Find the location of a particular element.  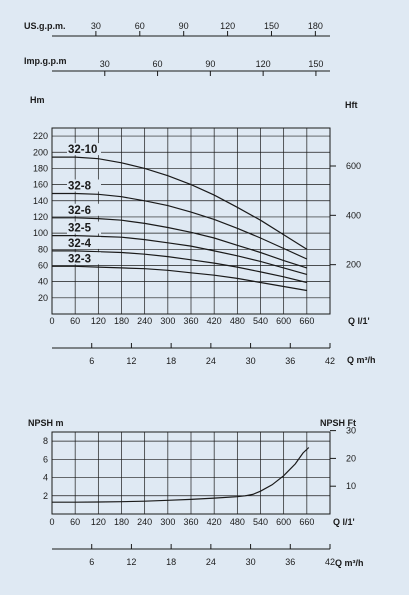

npsh-x-tick-label: 540 is located at coordinates (260, 522).